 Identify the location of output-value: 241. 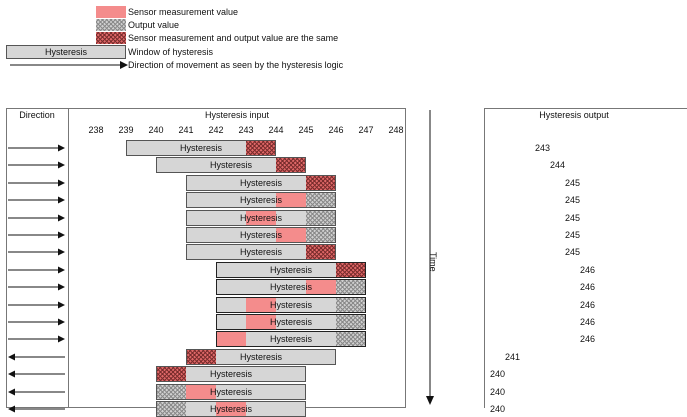
(513, 356).